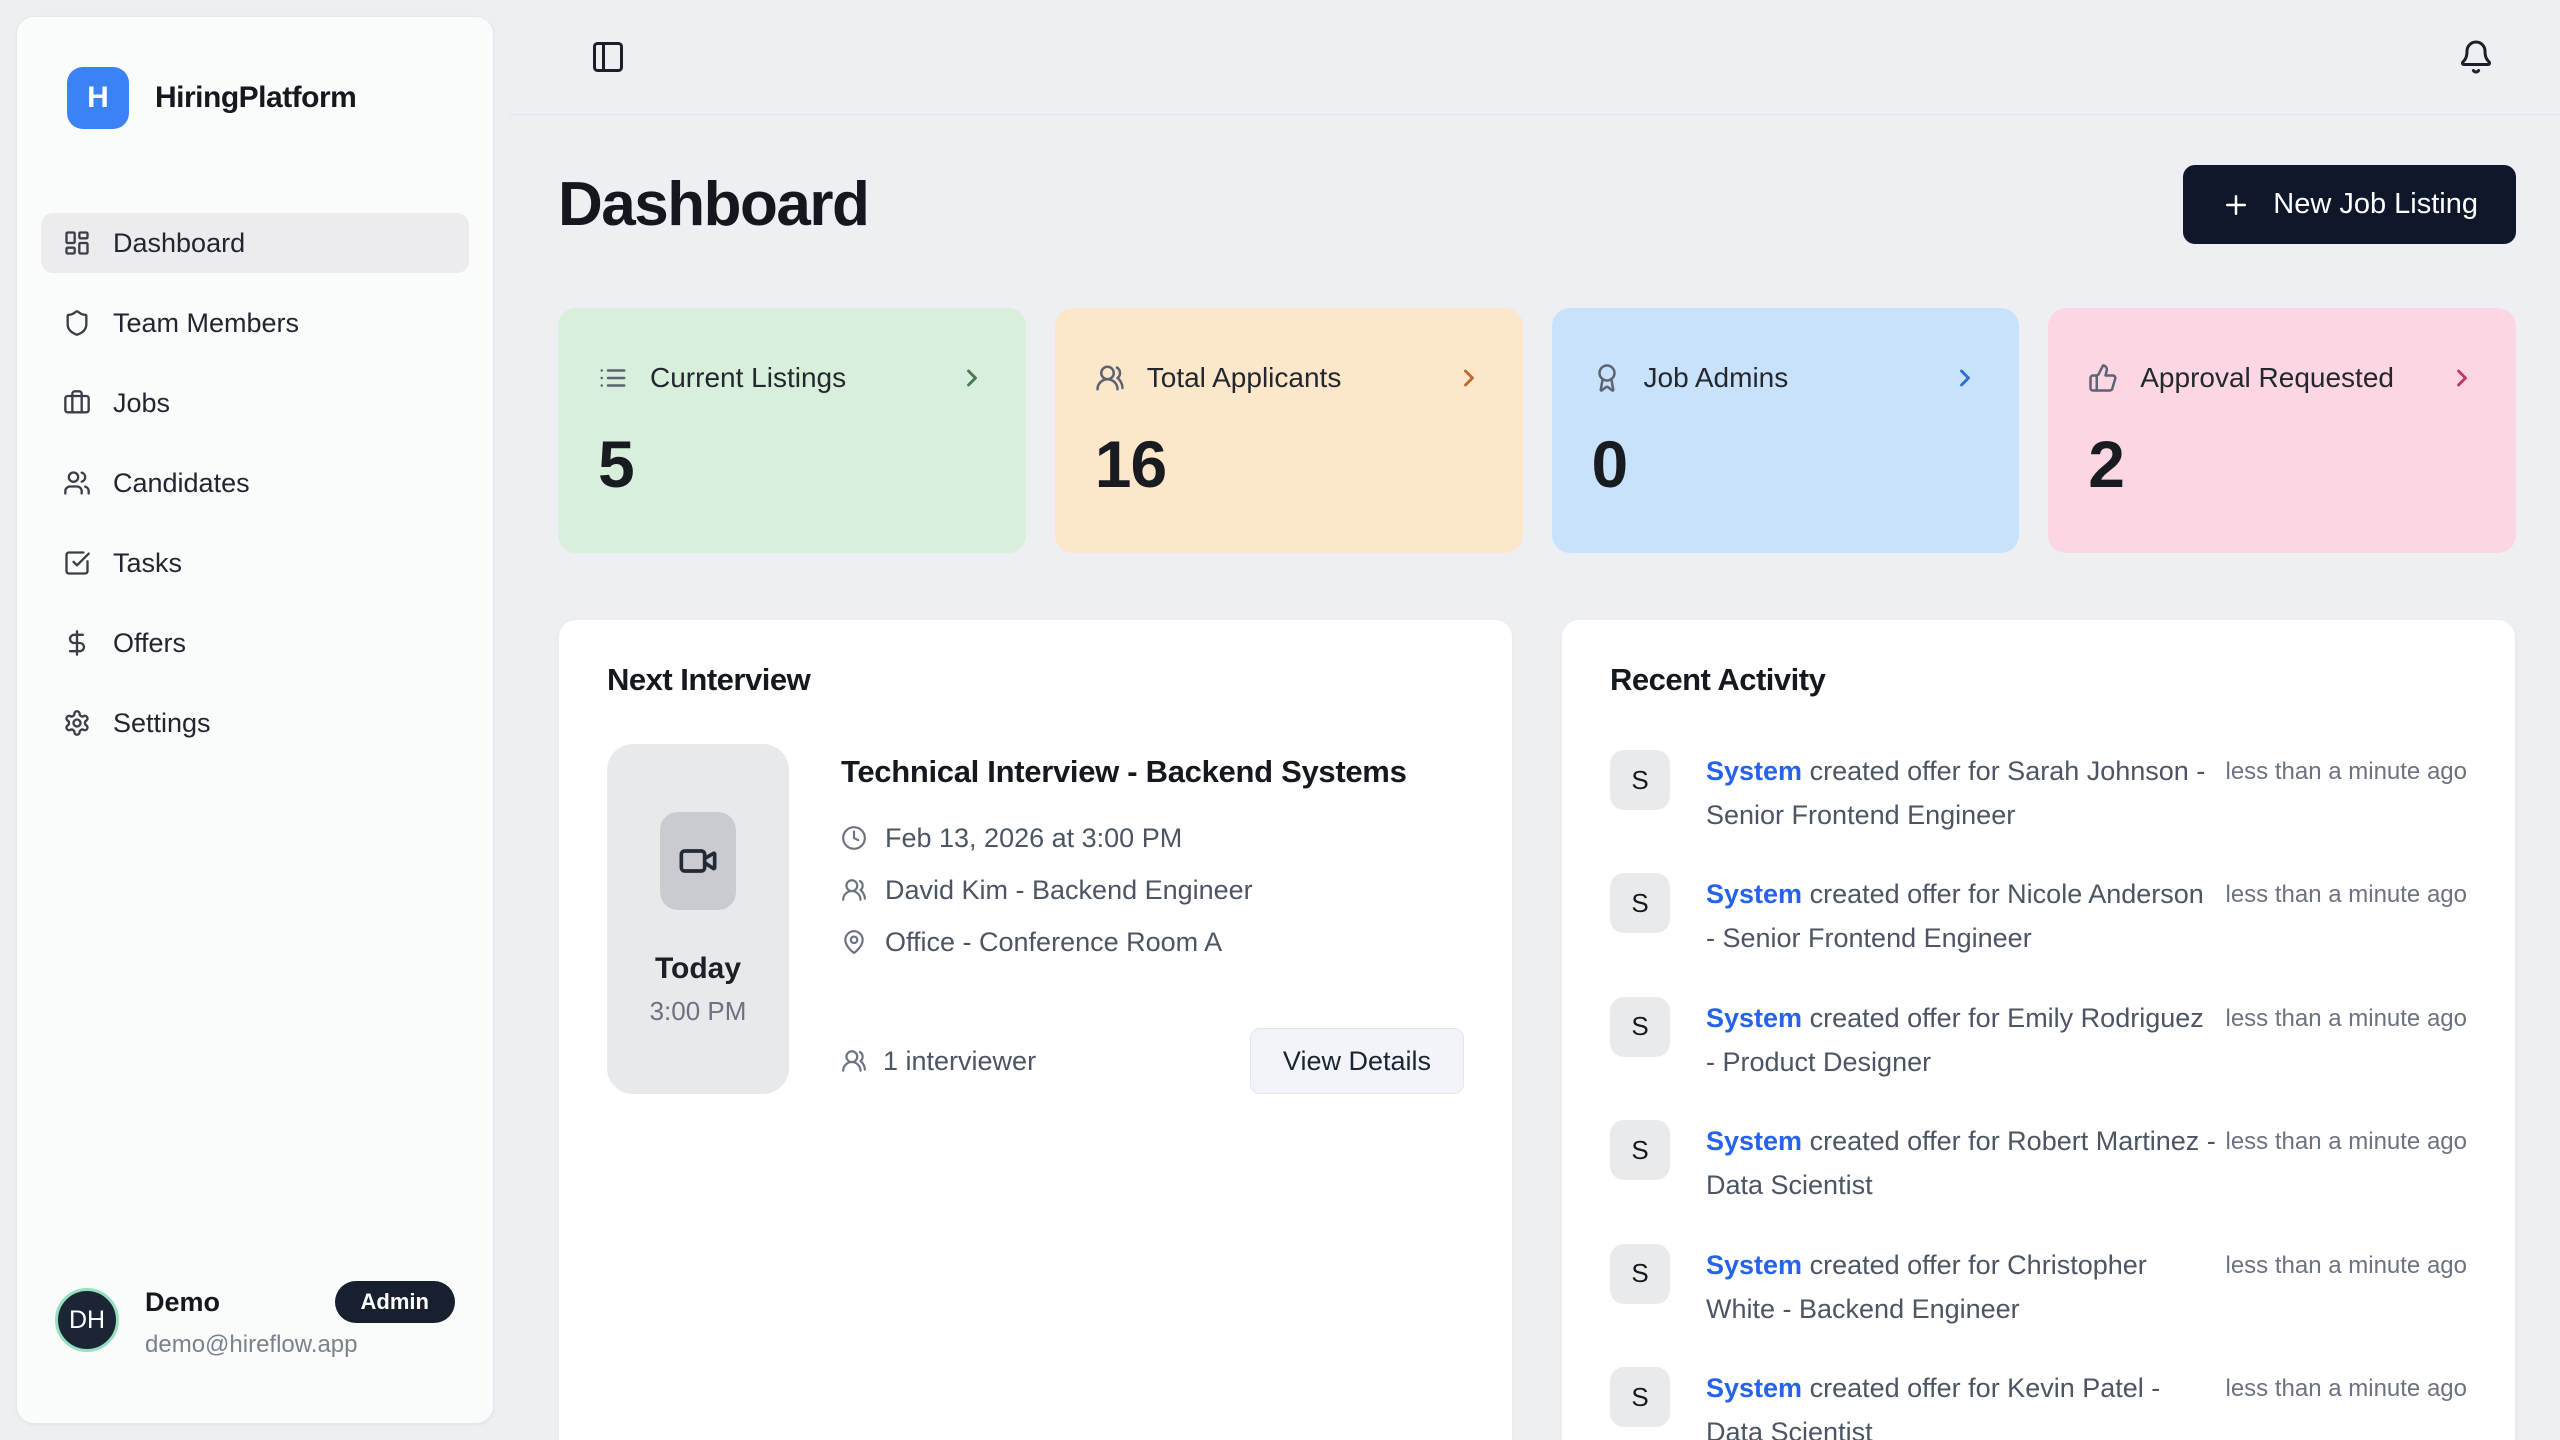  What do you see at coordinates (255, 563) in the screenshot?
I see `sidebar-item-tasks: Tasks` at bounding box center [255, 563].